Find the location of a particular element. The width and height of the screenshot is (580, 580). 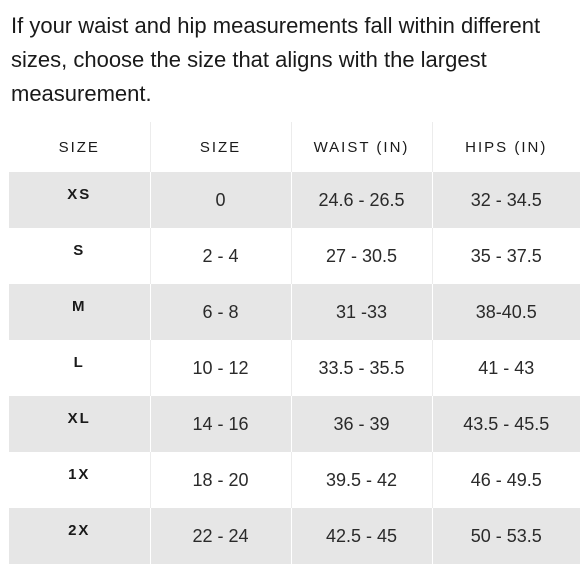

size-number-cell: 18 - 20 is located at coordinates (220, 480).